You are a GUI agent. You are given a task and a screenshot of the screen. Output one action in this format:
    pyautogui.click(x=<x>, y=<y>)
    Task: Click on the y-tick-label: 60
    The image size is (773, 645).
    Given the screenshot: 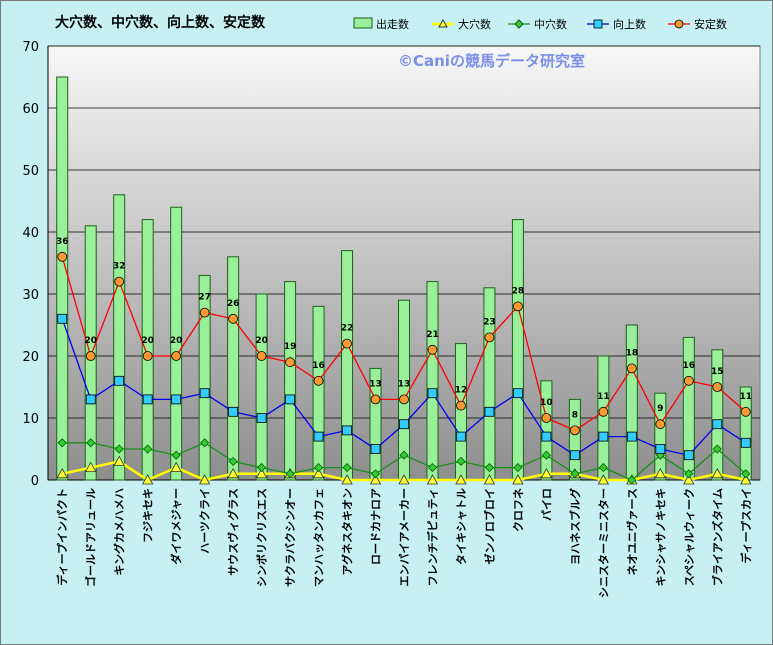 What is the action you would take?
    pyautogui.click(x=30, y=109)
    